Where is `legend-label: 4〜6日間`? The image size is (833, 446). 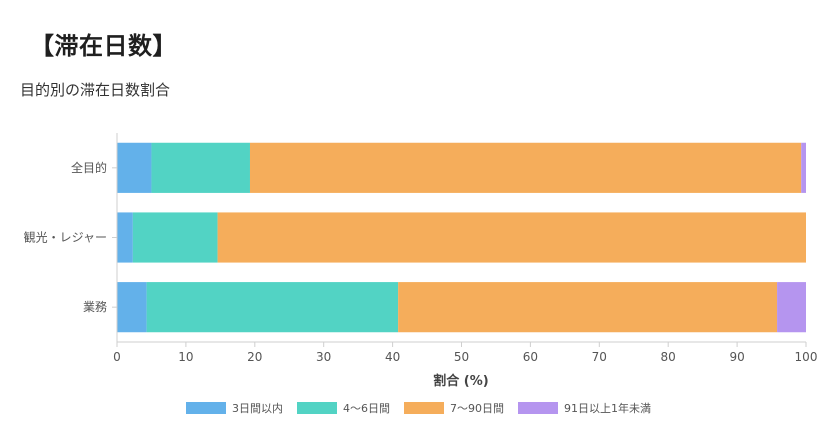
legend-label: 4〜6日間 is located at coordinates (366, 408).